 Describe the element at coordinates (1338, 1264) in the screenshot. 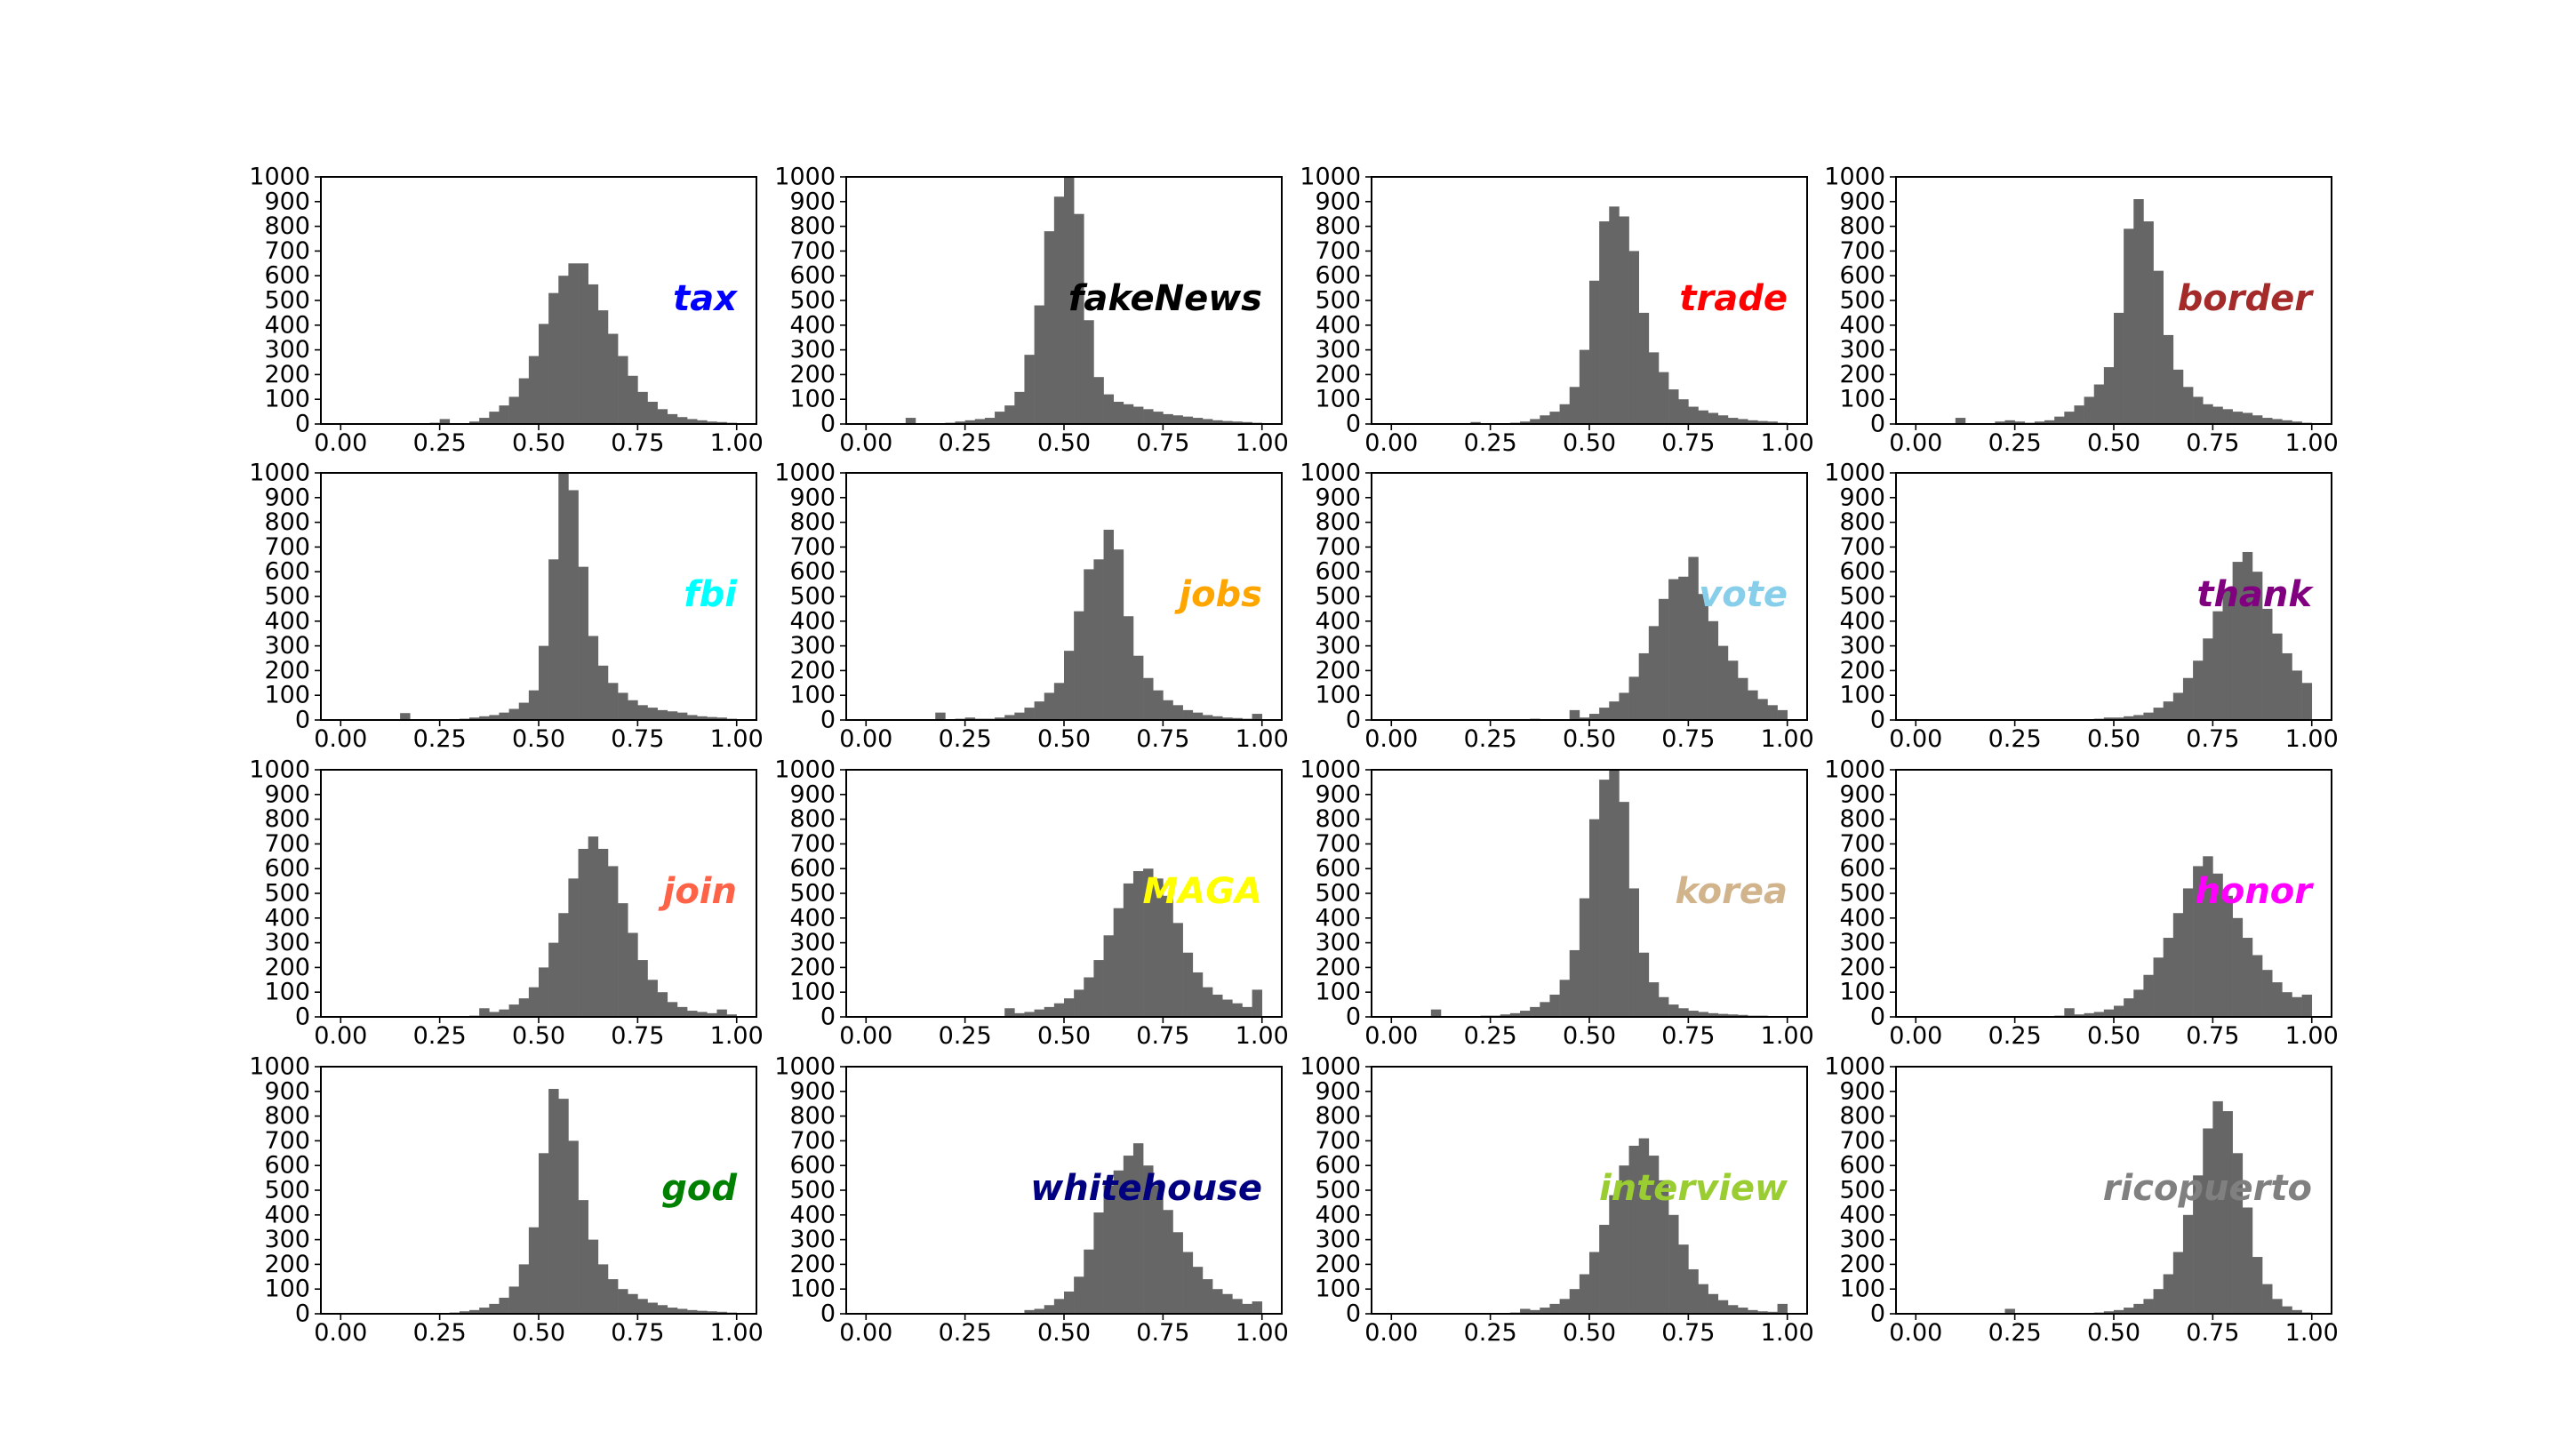

I see `y-tick-label: 200` at that location.